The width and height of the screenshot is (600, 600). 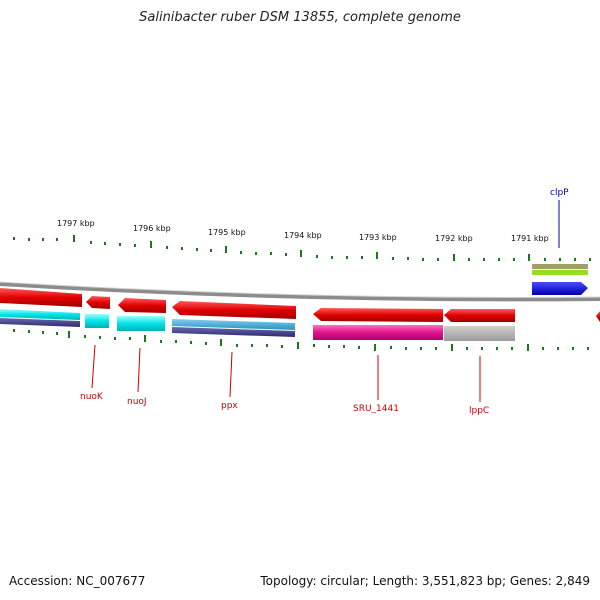 What do you see at coordinates (152, 228) in the screenshot?
I see `ruler-label: 1796 kbp` at bounding box center [152, 228].